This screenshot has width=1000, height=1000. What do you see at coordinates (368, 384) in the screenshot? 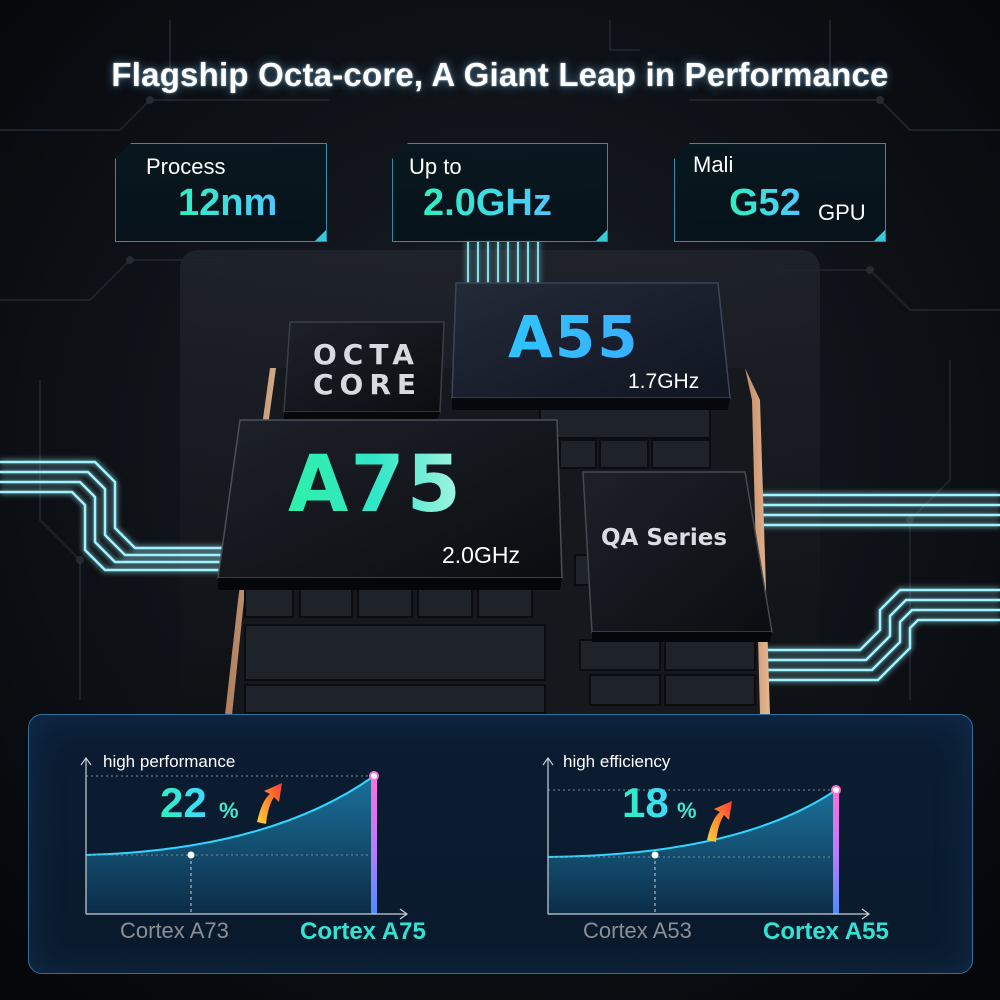
I see `octa-core-label-line2: CORE` at bounding box center [368, 384].